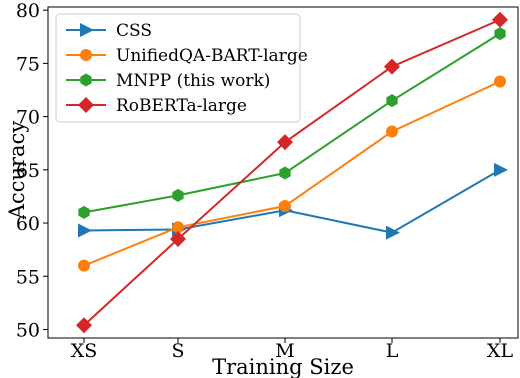 The width and height of the screenshot is (520, 378). What do you see at coordinates (28, 11) in the screenshot?
I see `y-tick-label: 80` at bounding box center [28, 11].